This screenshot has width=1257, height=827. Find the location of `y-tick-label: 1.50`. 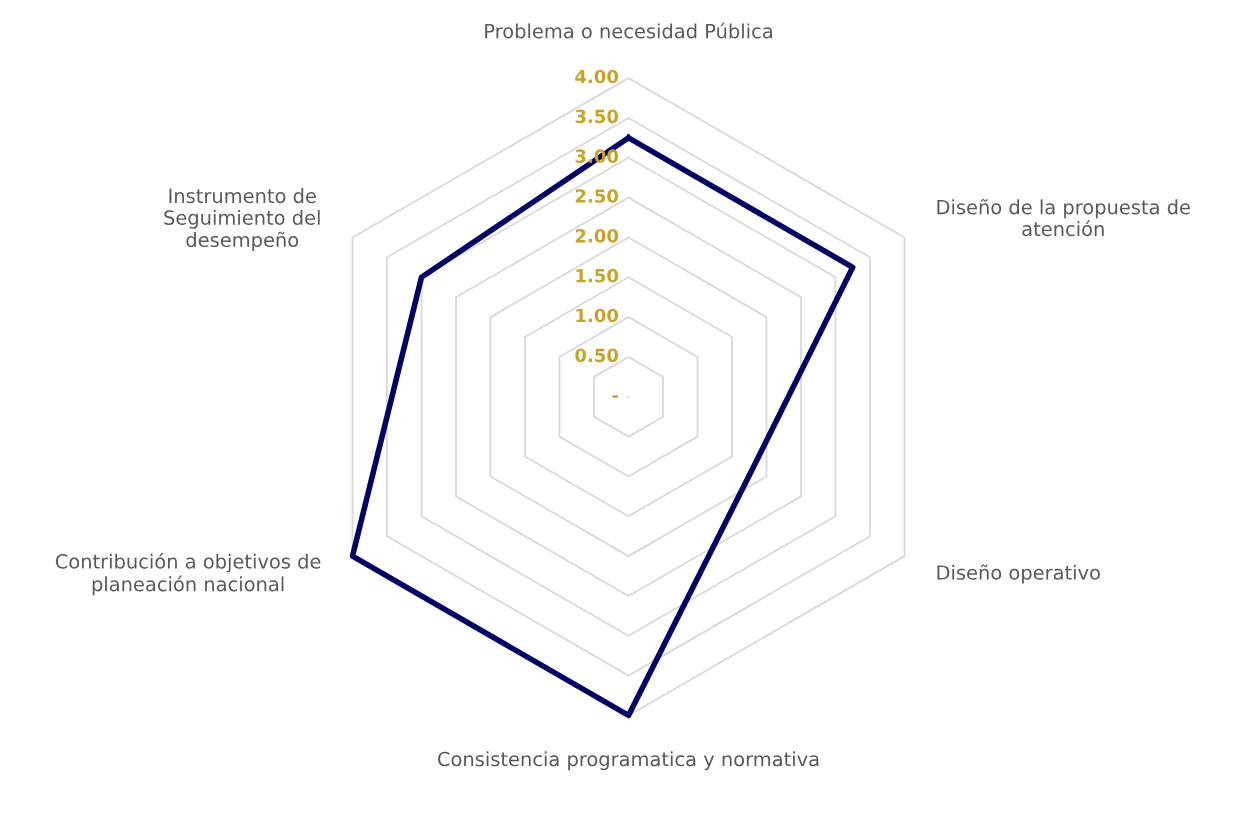

y-tick-label: 1.50 is located at coordinates (597, 275).